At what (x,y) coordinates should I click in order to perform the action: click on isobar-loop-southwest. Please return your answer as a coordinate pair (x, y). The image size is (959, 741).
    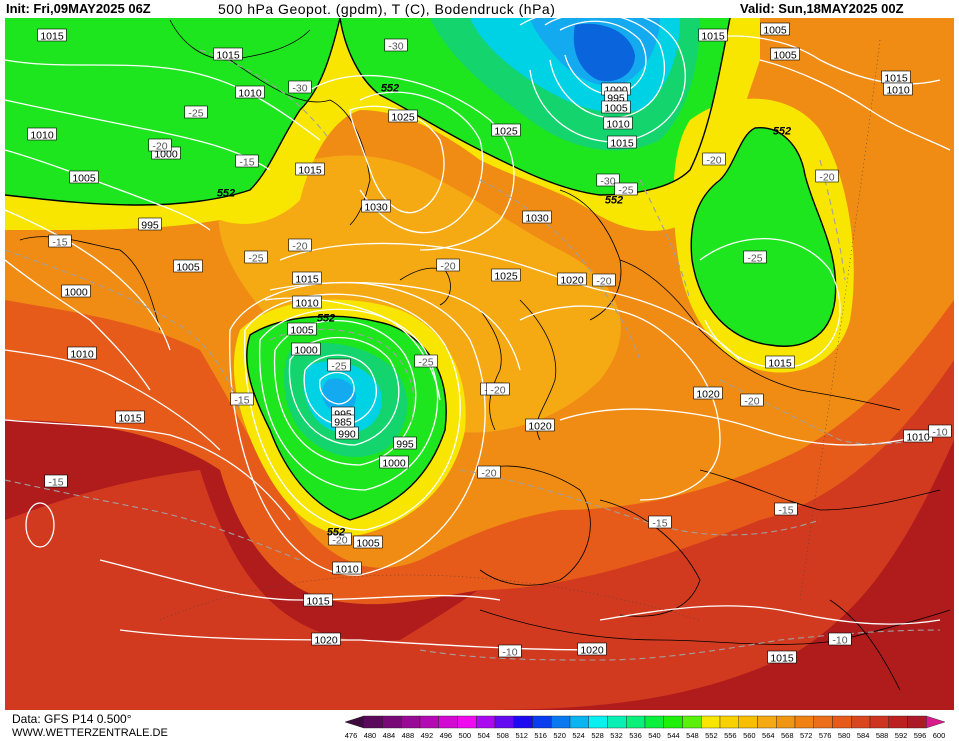
    Looking at the image, I should click on (40, 525).